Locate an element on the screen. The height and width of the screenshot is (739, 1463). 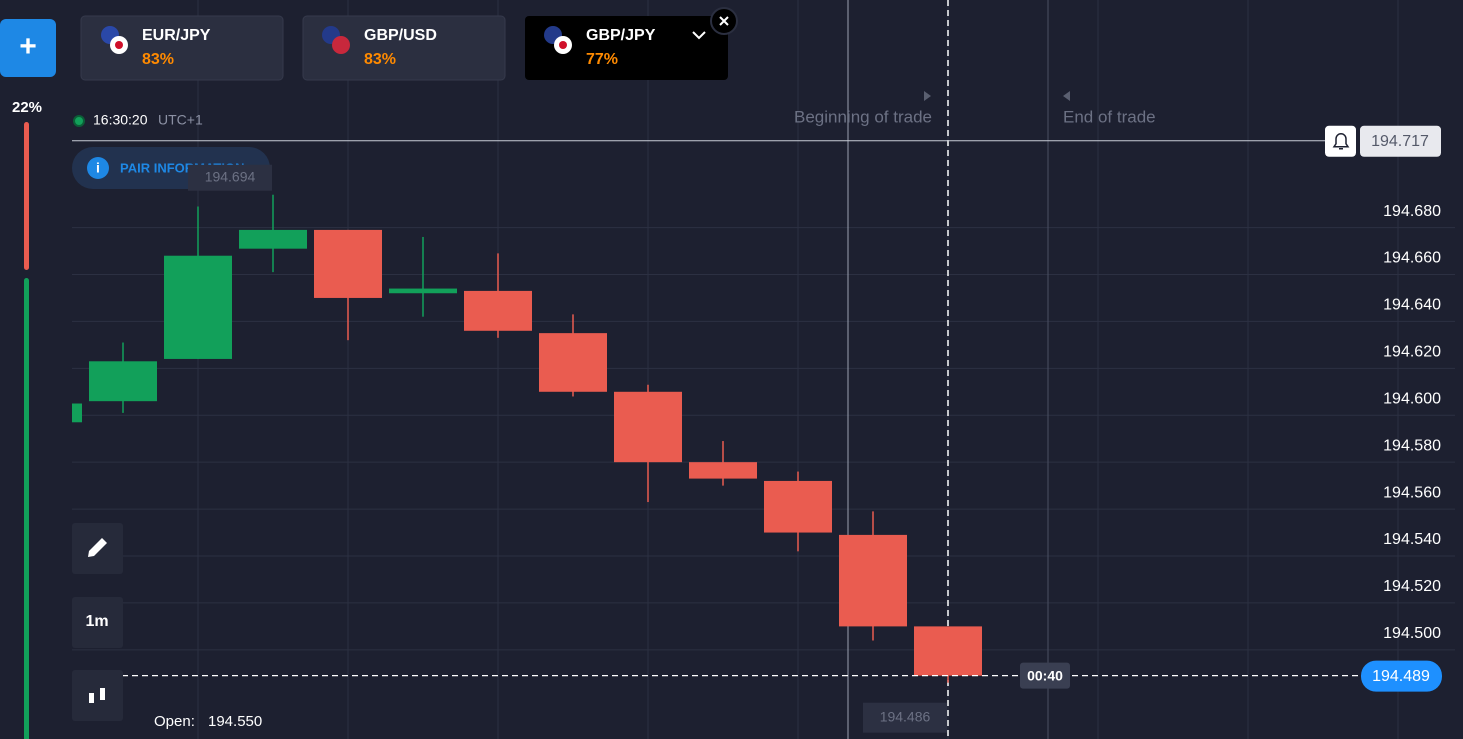
open-value: 194.550 is located at coordinates (235, 721).